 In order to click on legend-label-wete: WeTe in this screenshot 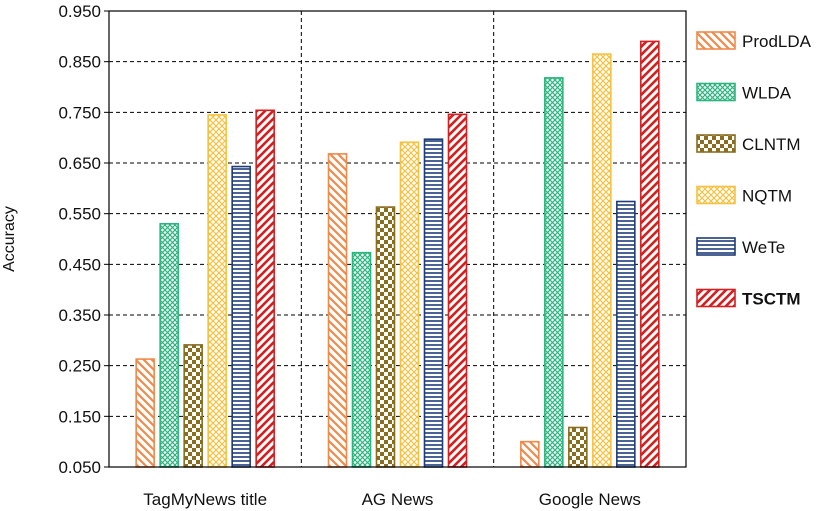, I will do `click(763, 247)`.